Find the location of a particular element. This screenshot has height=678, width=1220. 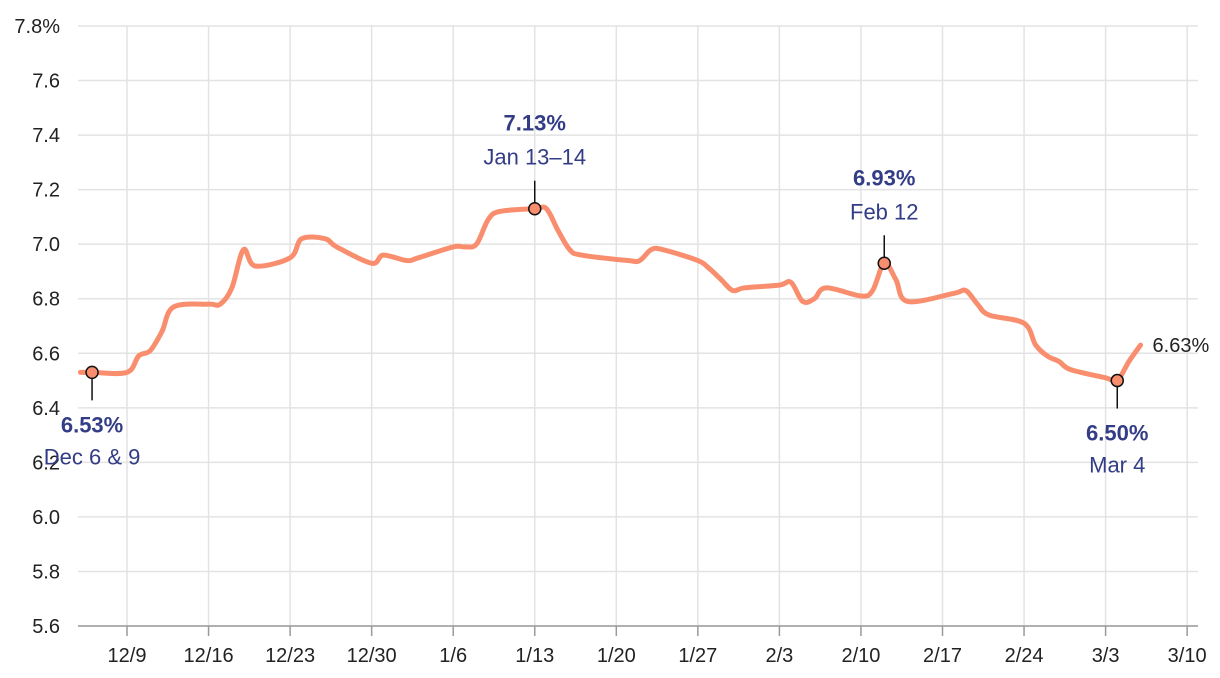

x-tick-label: 12/9 is located at coordinates (127, 656).